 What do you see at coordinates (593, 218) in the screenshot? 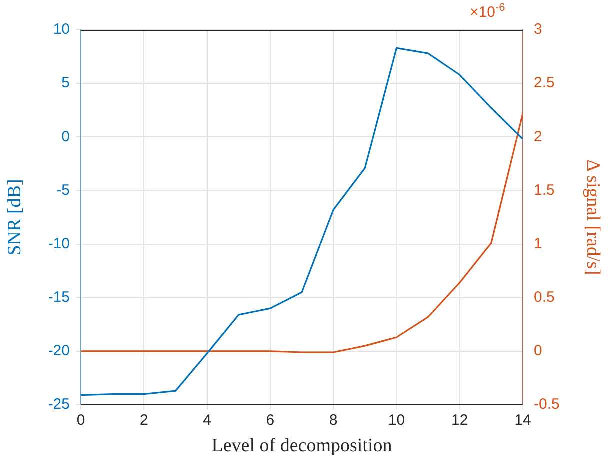
I see `y2-axis-title: Δ signal [rad/s]` at bounding box center [593, 218].